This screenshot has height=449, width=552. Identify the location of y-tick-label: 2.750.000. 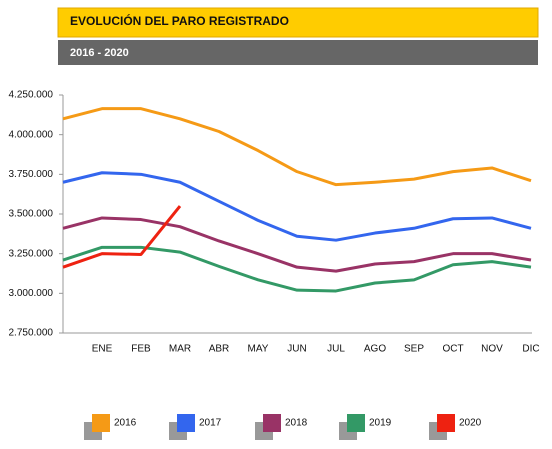
(31, 333).